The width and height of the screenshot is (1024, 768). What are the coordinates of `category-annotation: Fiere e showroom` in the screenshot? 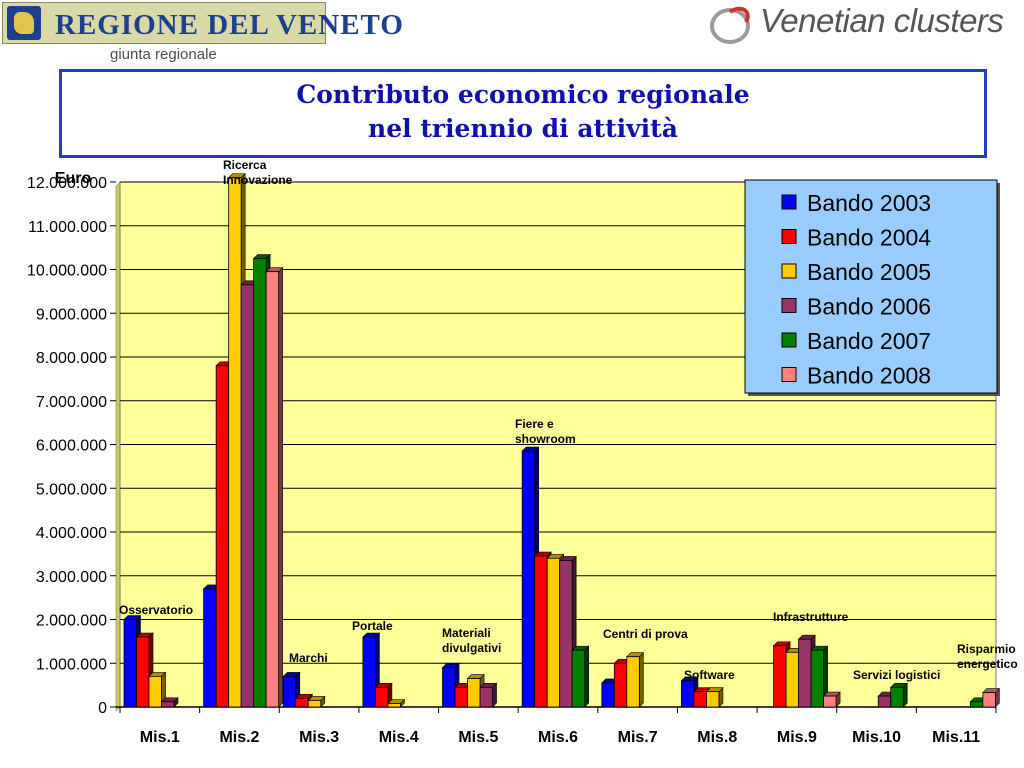 It's located at (545, 431).